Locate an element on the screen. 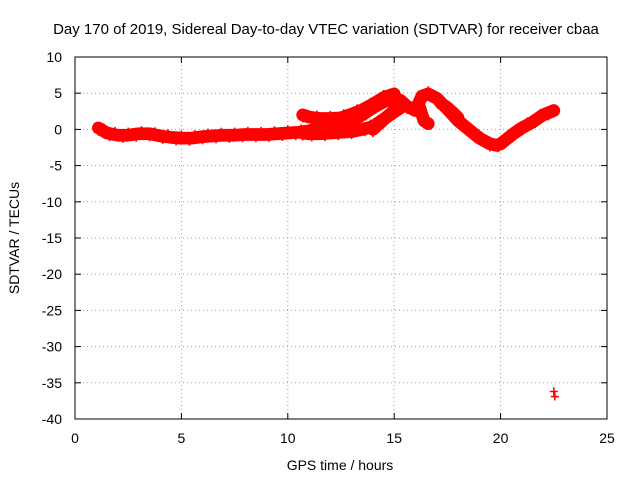 This screenshot has width=640, height=485. y-tick-label: -20 is located at coordinates (52, 274).